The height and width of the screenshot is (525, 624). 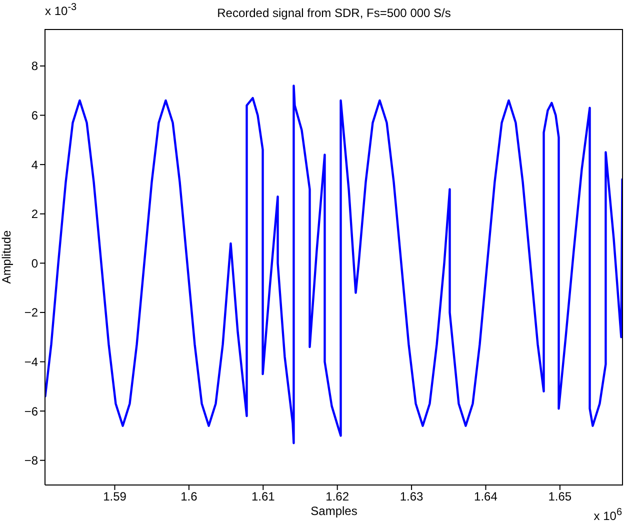 I want to click on text: x 10$^{-3}$, so click(x=61, y=10).